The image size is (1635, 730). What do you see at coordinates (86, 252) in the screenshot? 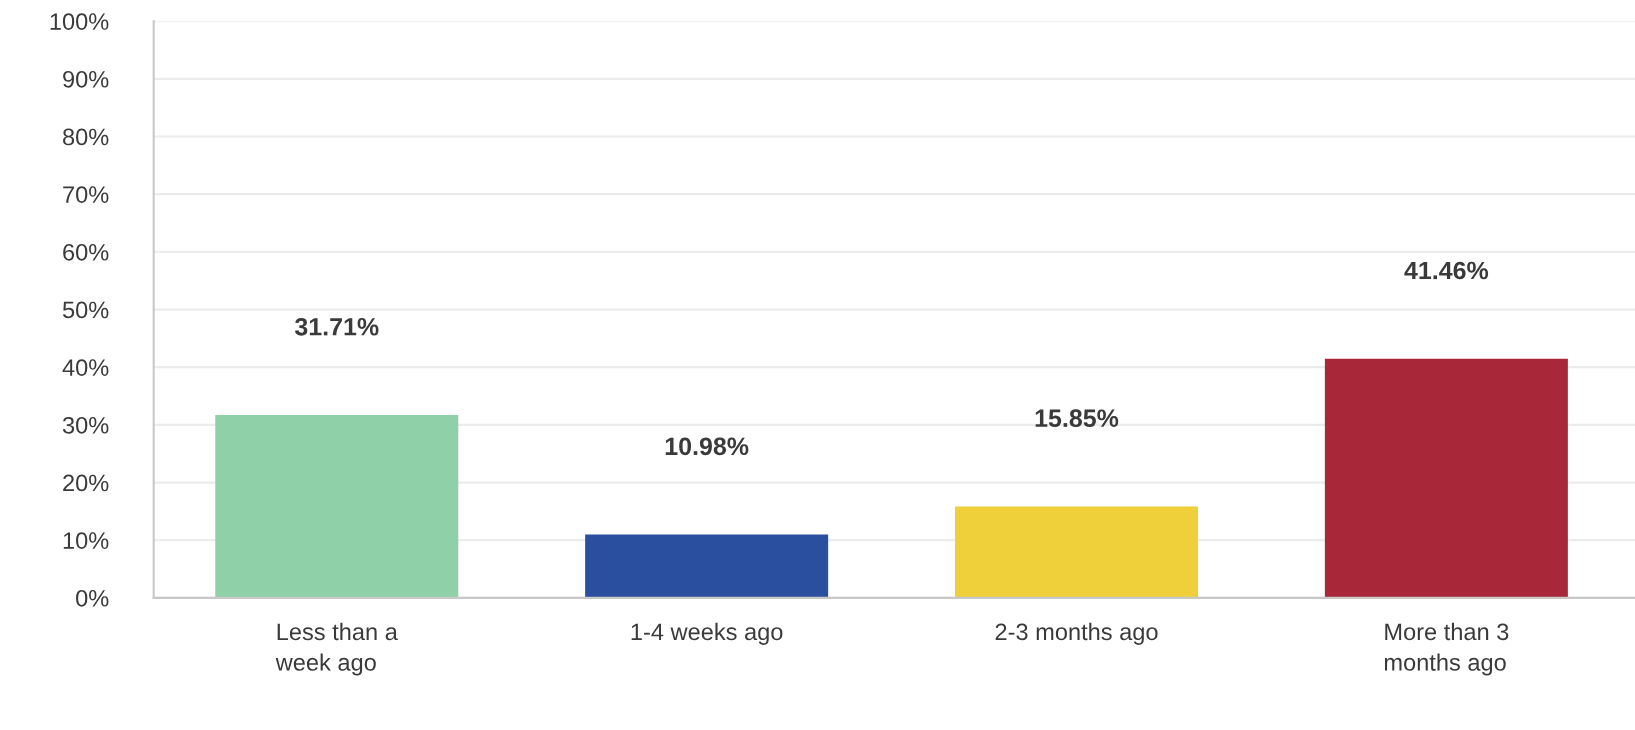
I see `y-tick-label: 60%` at bounding box center [86, 252].